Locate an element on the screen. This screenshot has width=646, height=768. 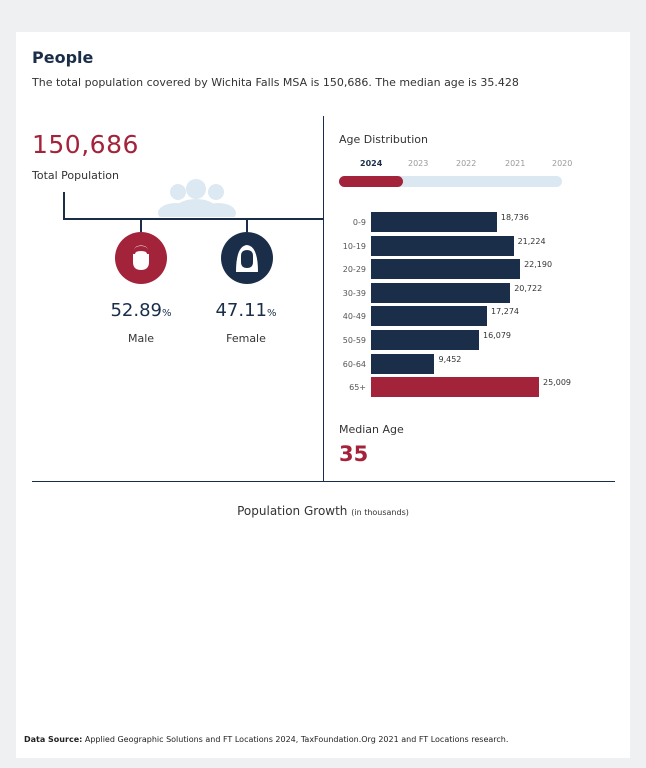
age-category-label: 20-29 is located at coordinates (354, 270).